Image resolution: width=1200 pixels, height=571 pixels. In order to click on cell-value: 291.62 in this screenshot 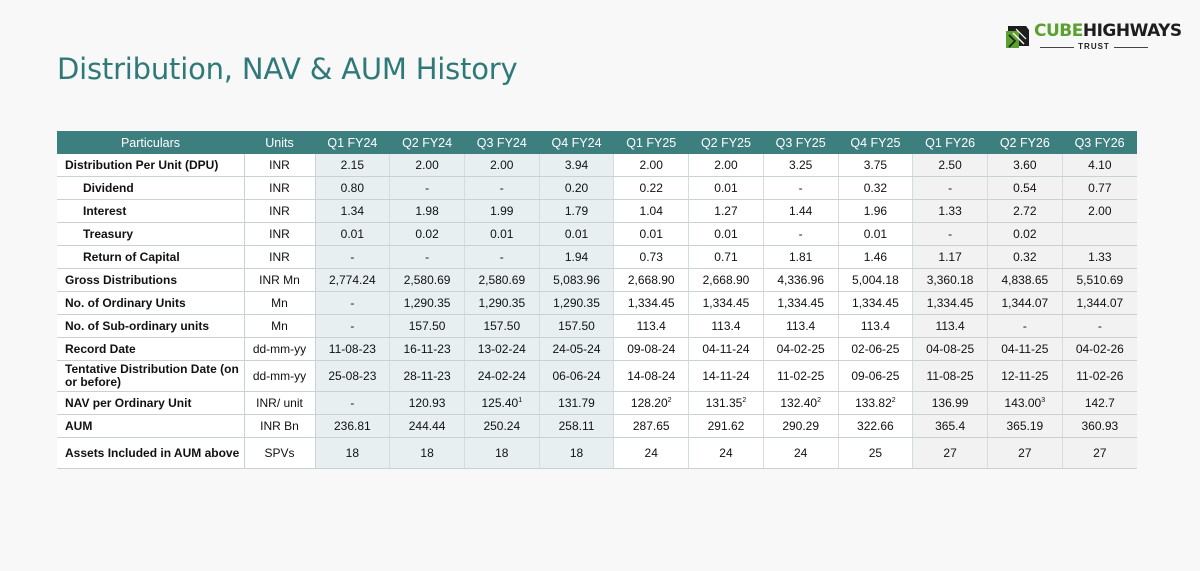, I will do `click(726, 425)`.